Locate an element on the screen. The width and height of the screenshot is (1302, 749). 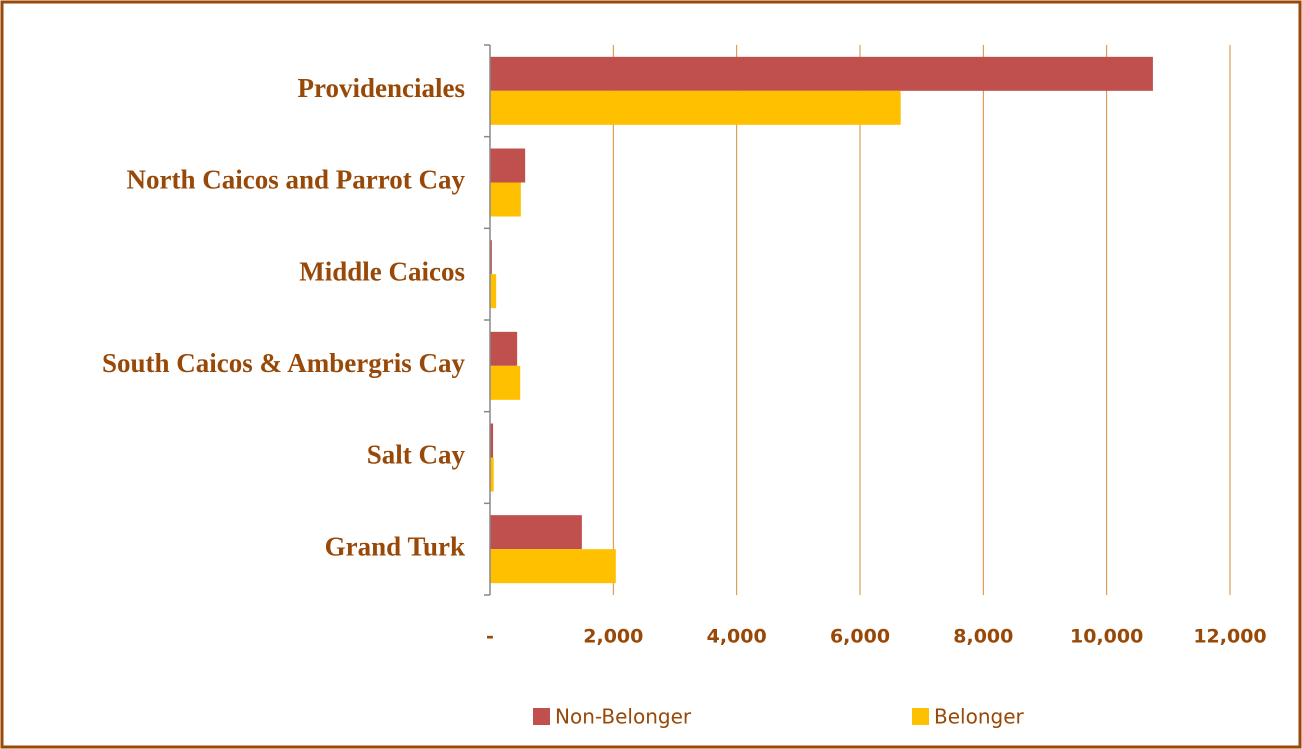
x-tick-label: 2,000 is located at coordinates (613, 637).